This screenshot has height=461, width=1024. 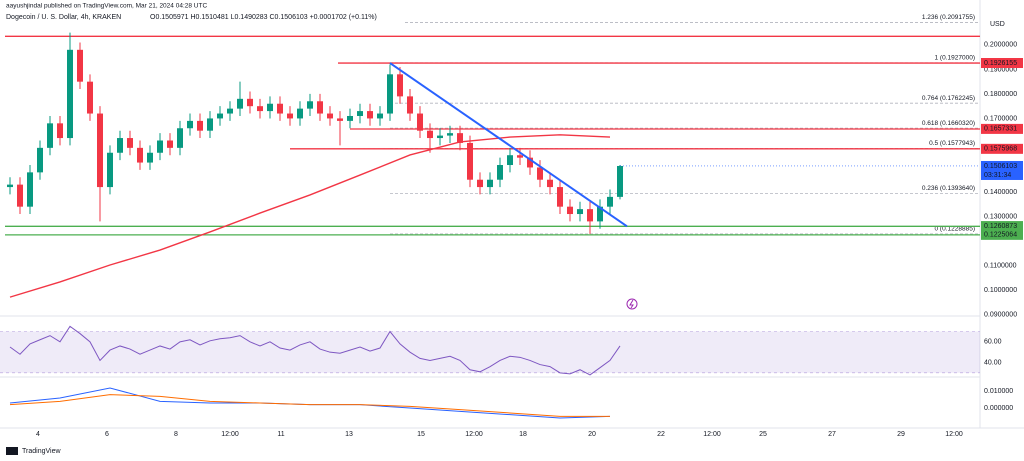 What do you see at coordinates (508, 145) in the screenshot?
I see `trendline` at bounding box center [508, 145].